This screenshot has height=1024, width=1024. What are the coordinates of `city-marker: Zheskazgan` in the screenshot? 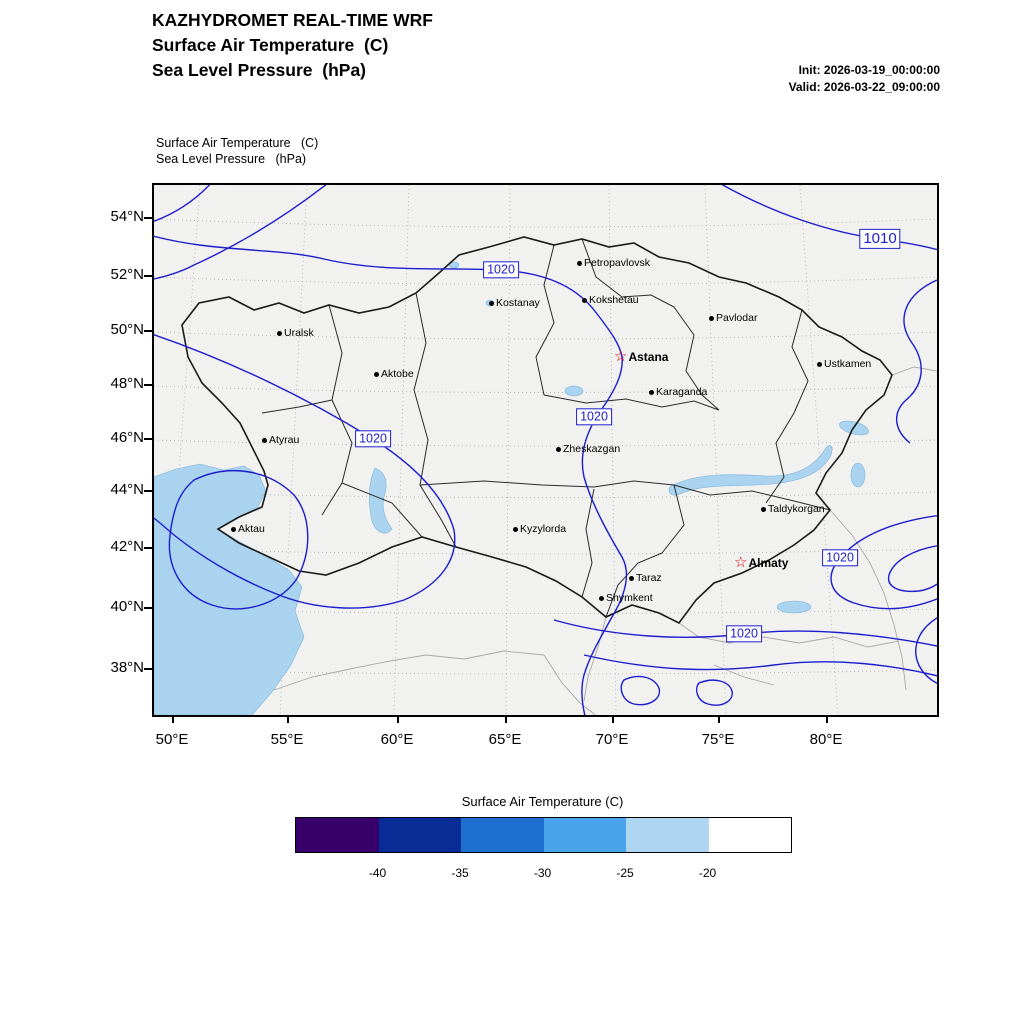 It's located at (588, 449).